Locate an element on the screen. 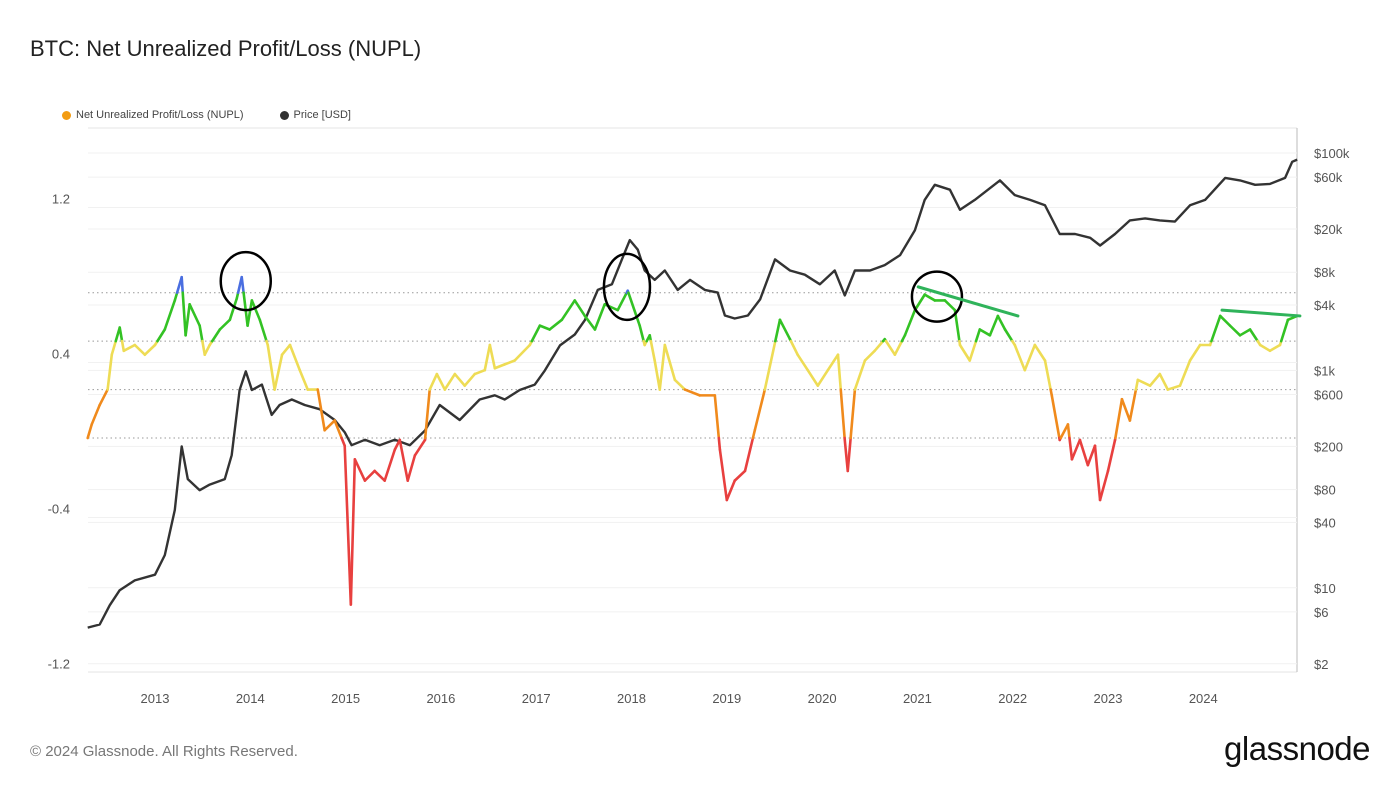 This screenshot has height=787, width=1400. x-tick-label: 2016 is located at coordinates (440, 698).